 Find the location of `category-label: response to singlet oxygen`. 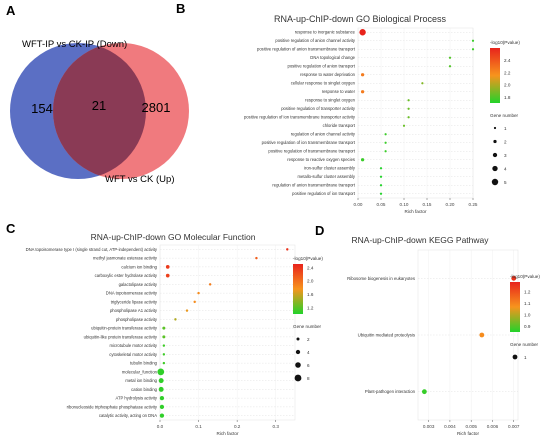

category-label: response to singlet oxygen is located at coordinates (330, 100).